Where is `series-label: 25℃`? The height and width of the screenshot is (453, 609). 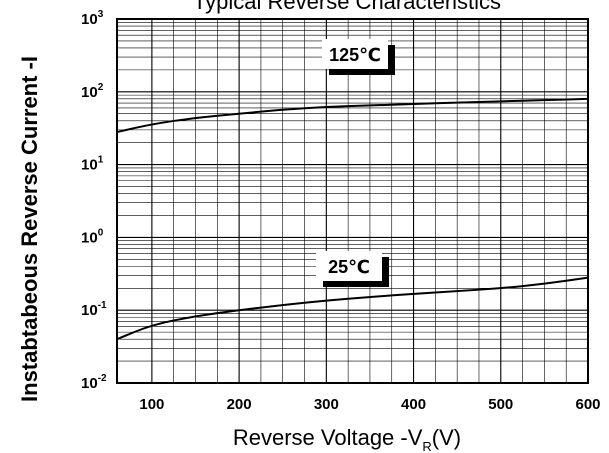 series-label: 25℃ is located at coordinates (349, 267).